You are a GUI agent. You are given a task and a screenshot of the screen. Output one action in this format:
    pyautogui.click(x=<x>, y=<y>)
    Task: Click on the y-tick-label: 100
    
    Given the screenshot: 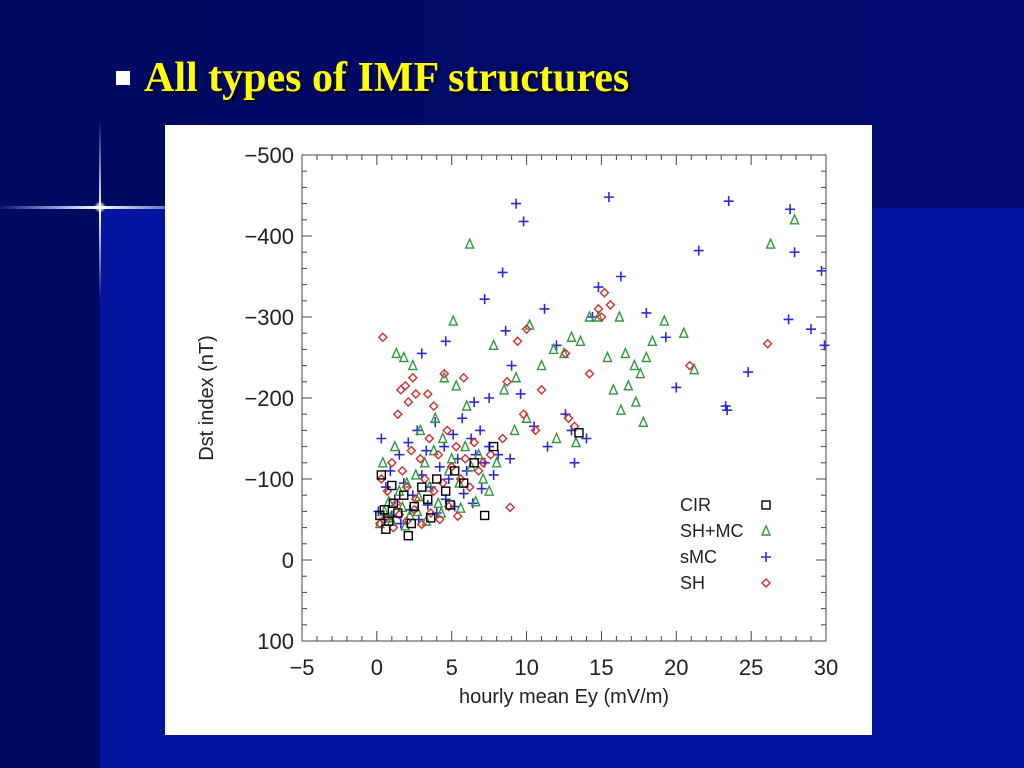 What is the action you would take?
    pyautogui.click(x=275, y=641)
    